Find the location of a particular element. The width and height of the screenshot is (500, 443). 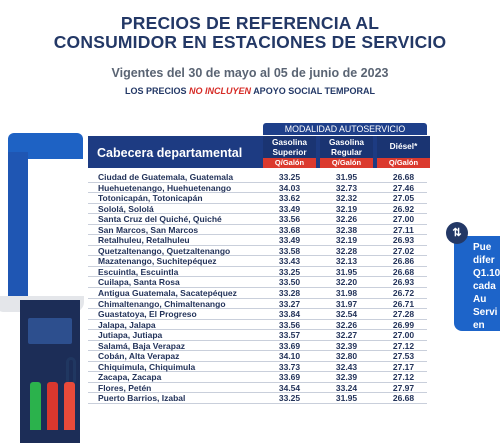

regular-price: 33.24 is located at coordinates (346, 387).